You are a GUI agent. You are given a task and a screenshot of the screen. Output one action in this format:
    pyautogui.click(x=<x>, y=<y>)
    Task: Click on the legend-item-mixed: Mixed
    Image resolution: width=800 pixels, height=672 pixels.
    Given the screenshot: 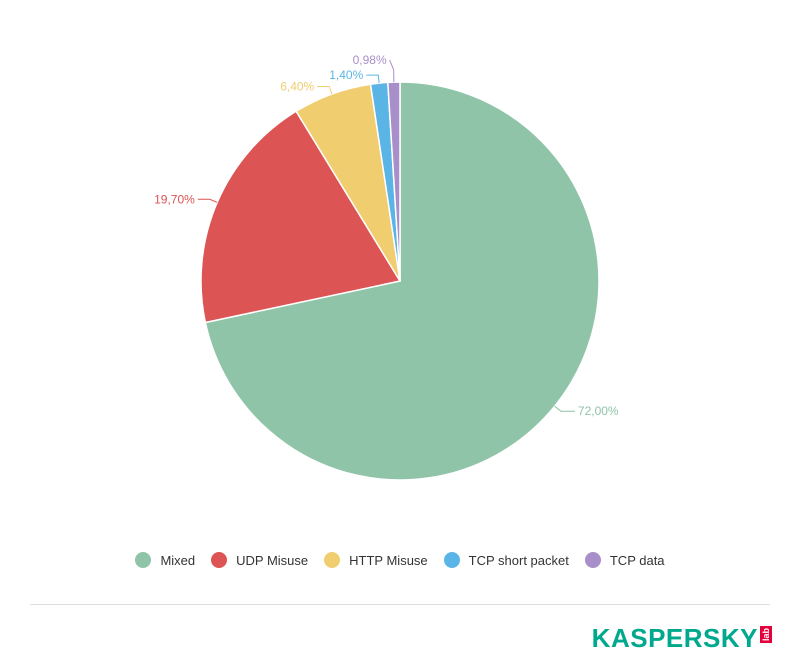 What is the action you would take?
    pyautogui.click(x=165, y=560)
    